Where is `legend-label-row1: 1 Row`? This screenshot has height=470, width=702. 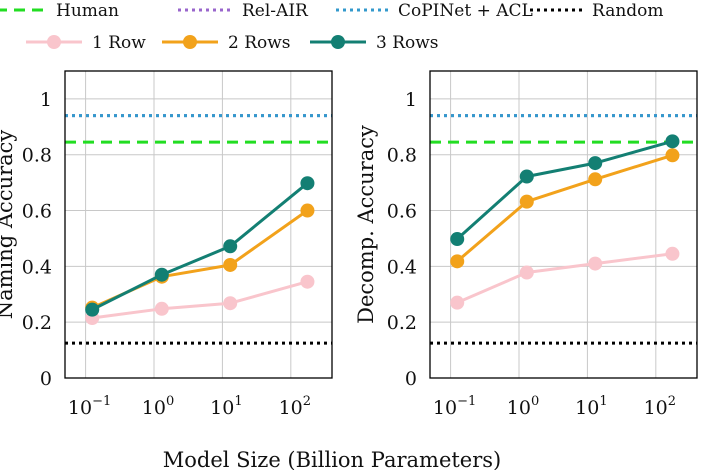 legend-label-row1: 1 Row is located at coordinates (119, 43).